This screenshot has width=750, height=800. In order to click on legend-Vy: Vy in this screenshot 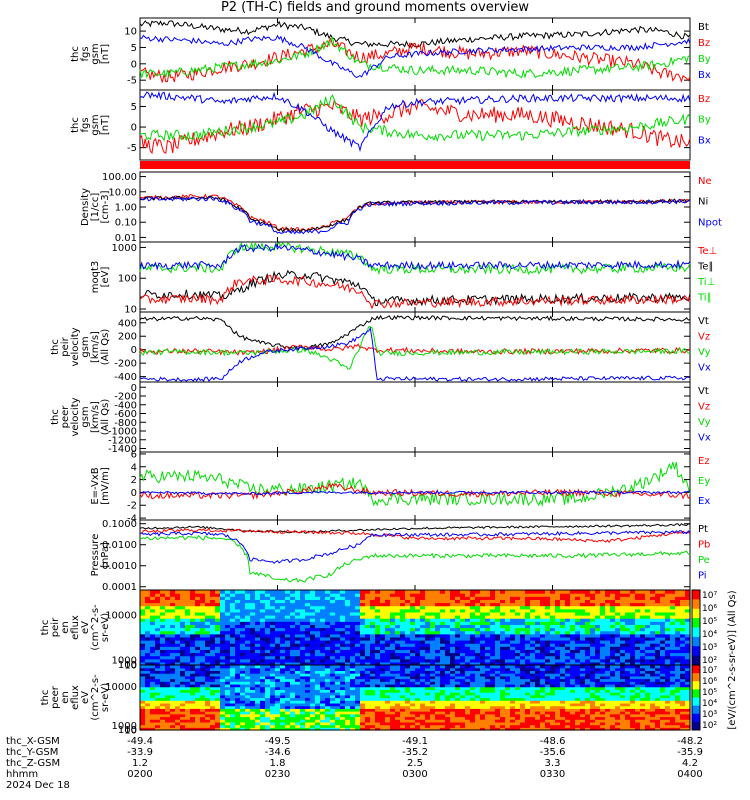, I will do `click(704, 422)`.